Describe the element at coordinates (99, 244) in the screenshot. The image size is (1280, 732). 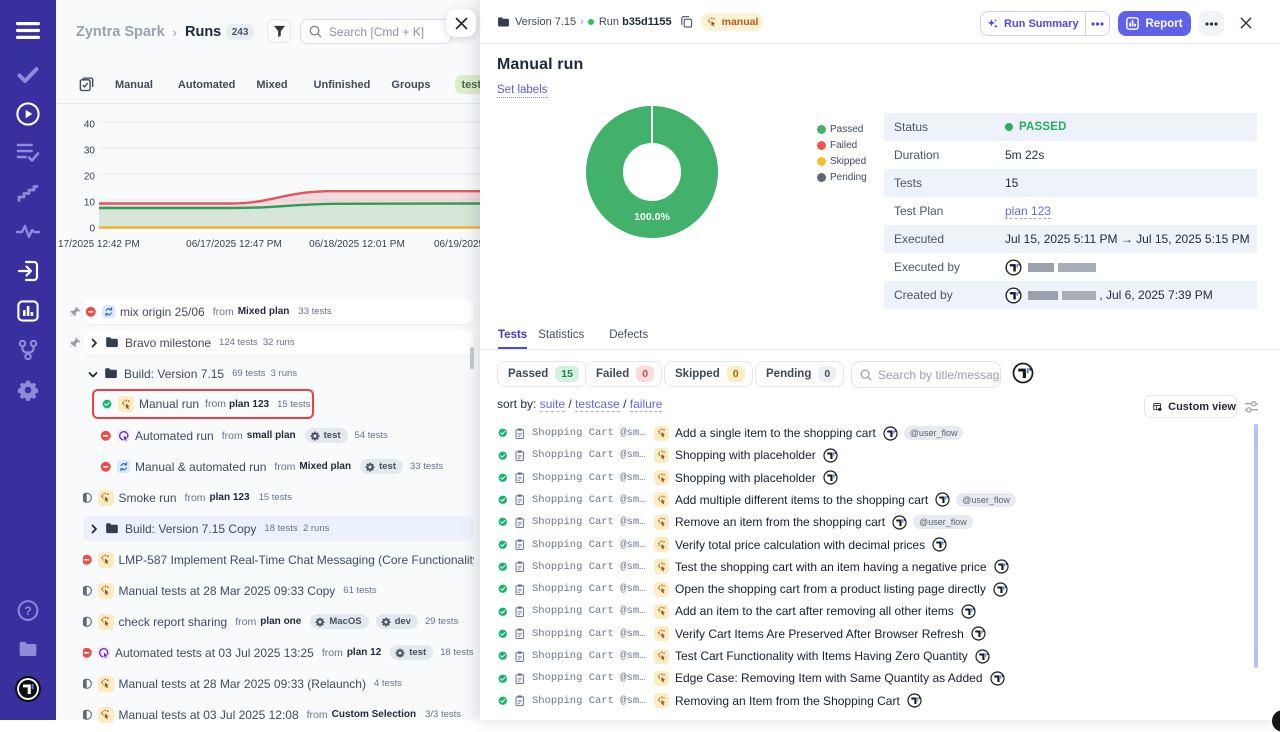
I see `svg-text: 17/2025 12:42 PM` at that location.